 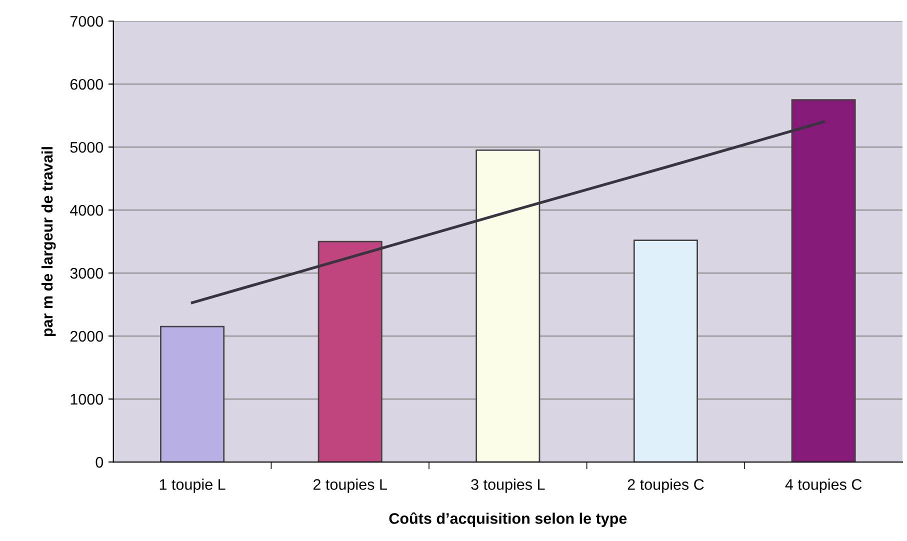 I want to click on x-tick-label: 2 toupies L, so click(x=350, y=485).